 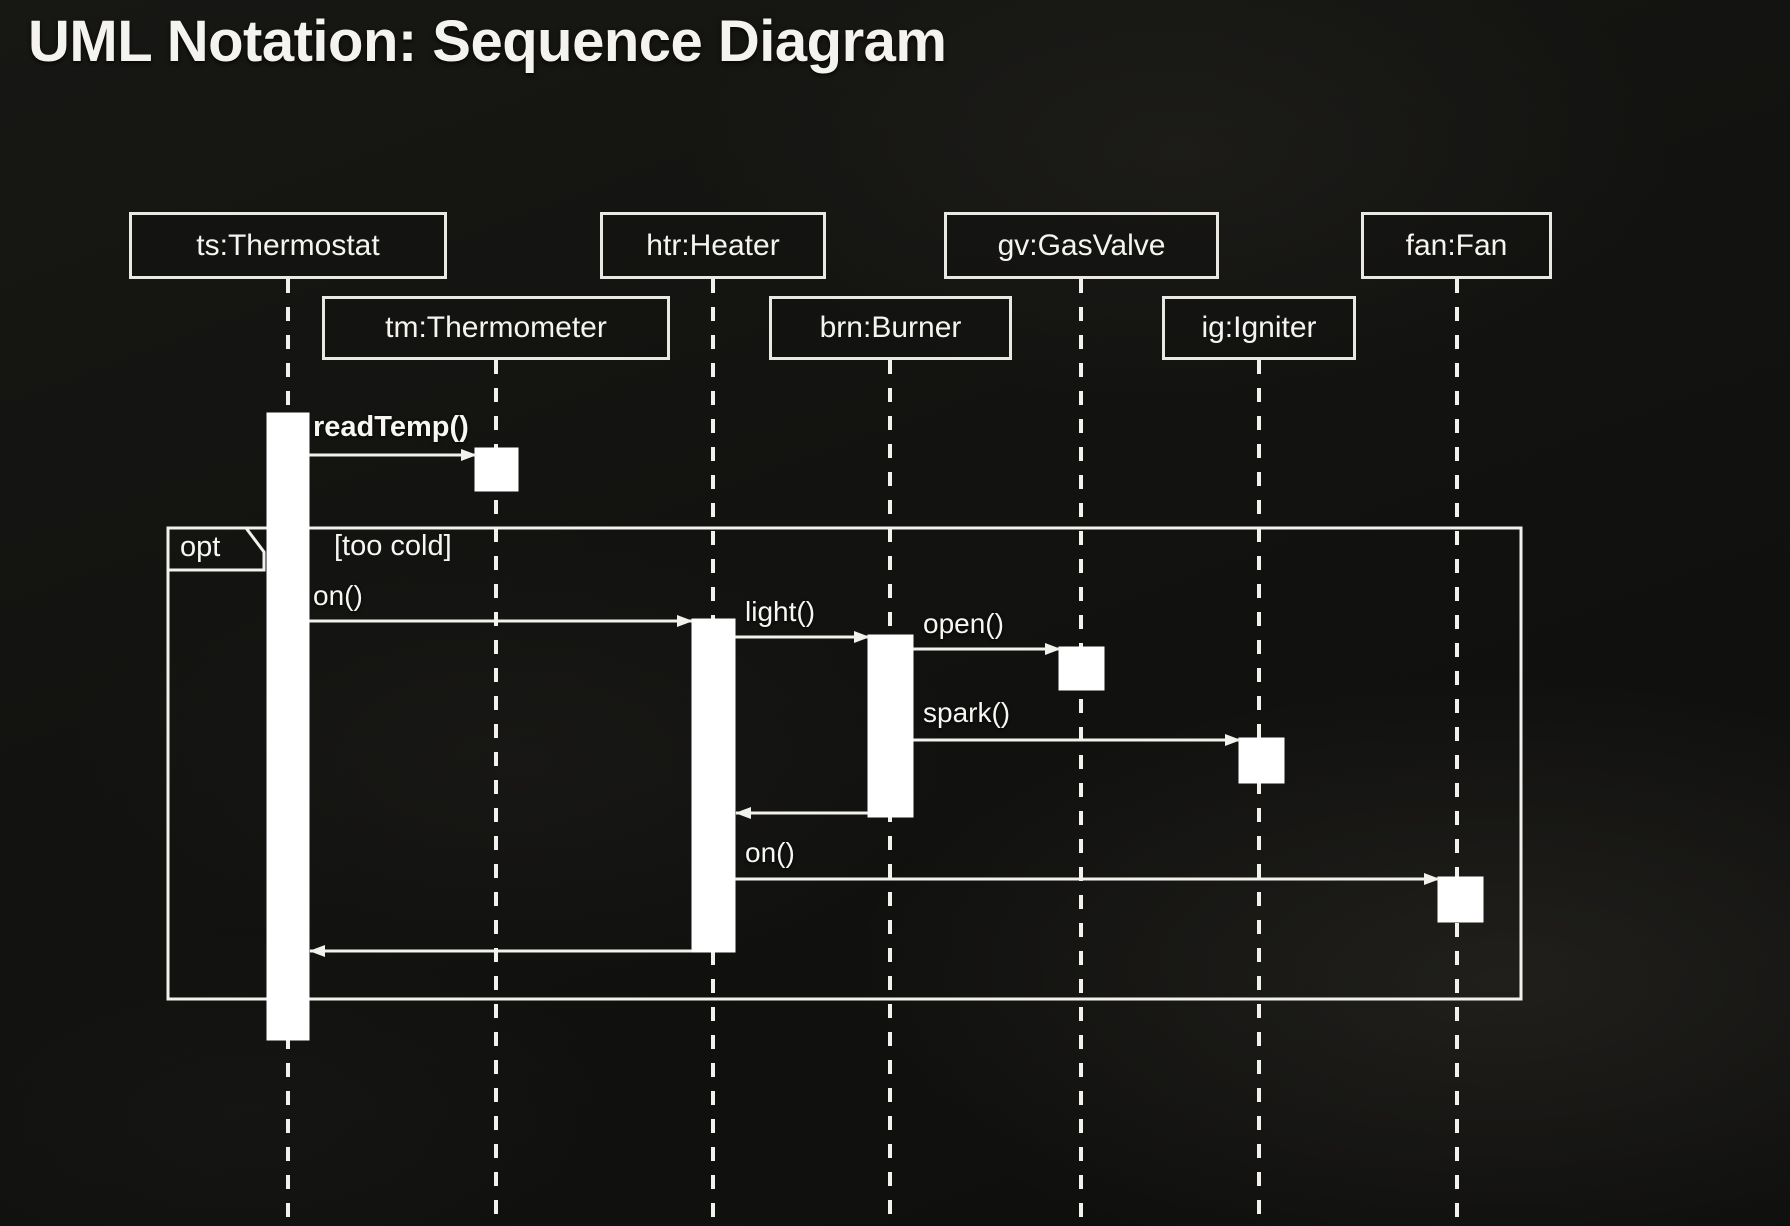 I want to click on participant-box-ts: ts:Thermostat, so click(x=288, y=245).